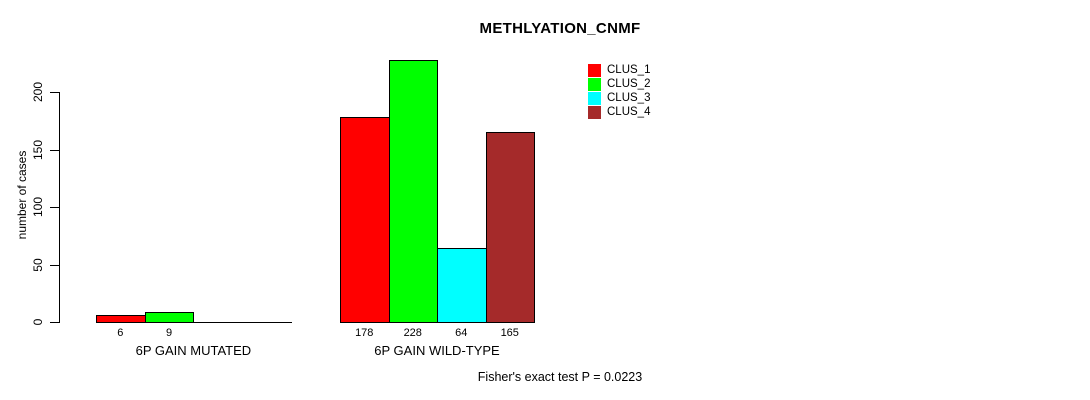 The height and width of the screenshot is (400, 1090). Describe the element at coordinates (38, 264) in the screenshot. I see `y-axis-tick-label: 50` at that location.